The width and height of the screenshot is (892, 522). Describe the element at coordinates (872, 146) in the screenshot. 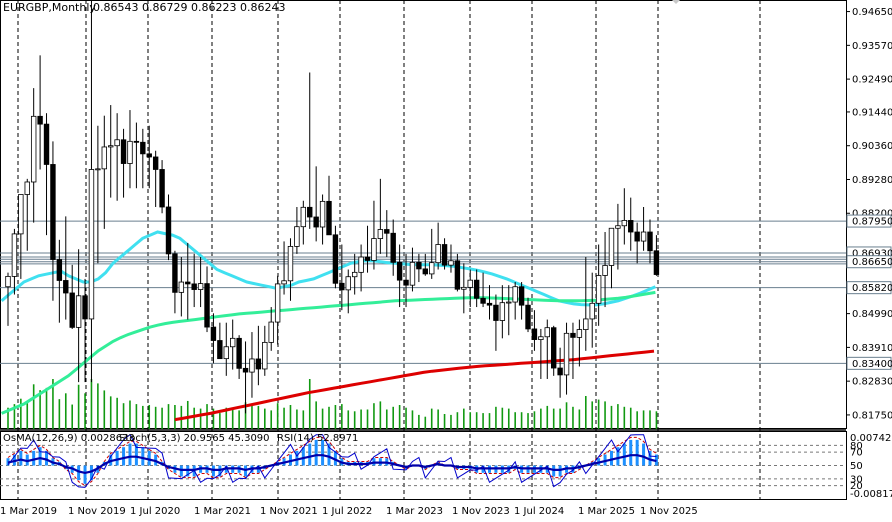

I see `price-tick-label: 0.90360` at that location.